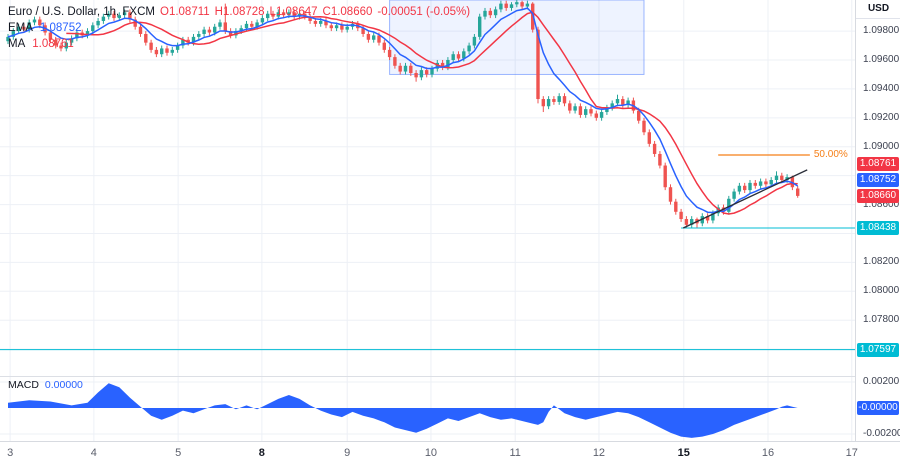 The image size is (900, 464). I want to click on ema-price-tag: 1.08752, so click(878, 179).